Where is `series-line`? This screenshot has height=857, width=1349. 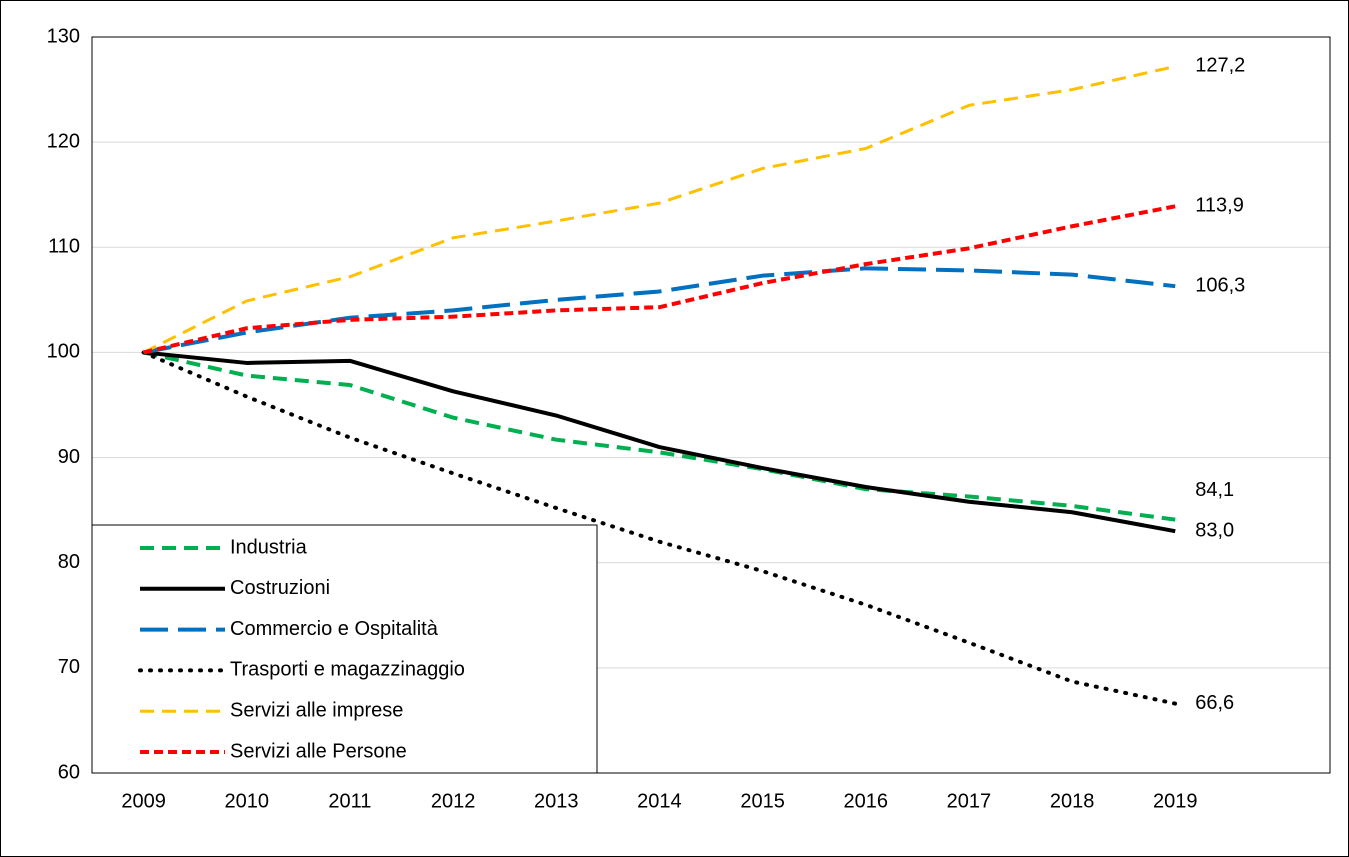
series-line is located at coordinates (659, 279).